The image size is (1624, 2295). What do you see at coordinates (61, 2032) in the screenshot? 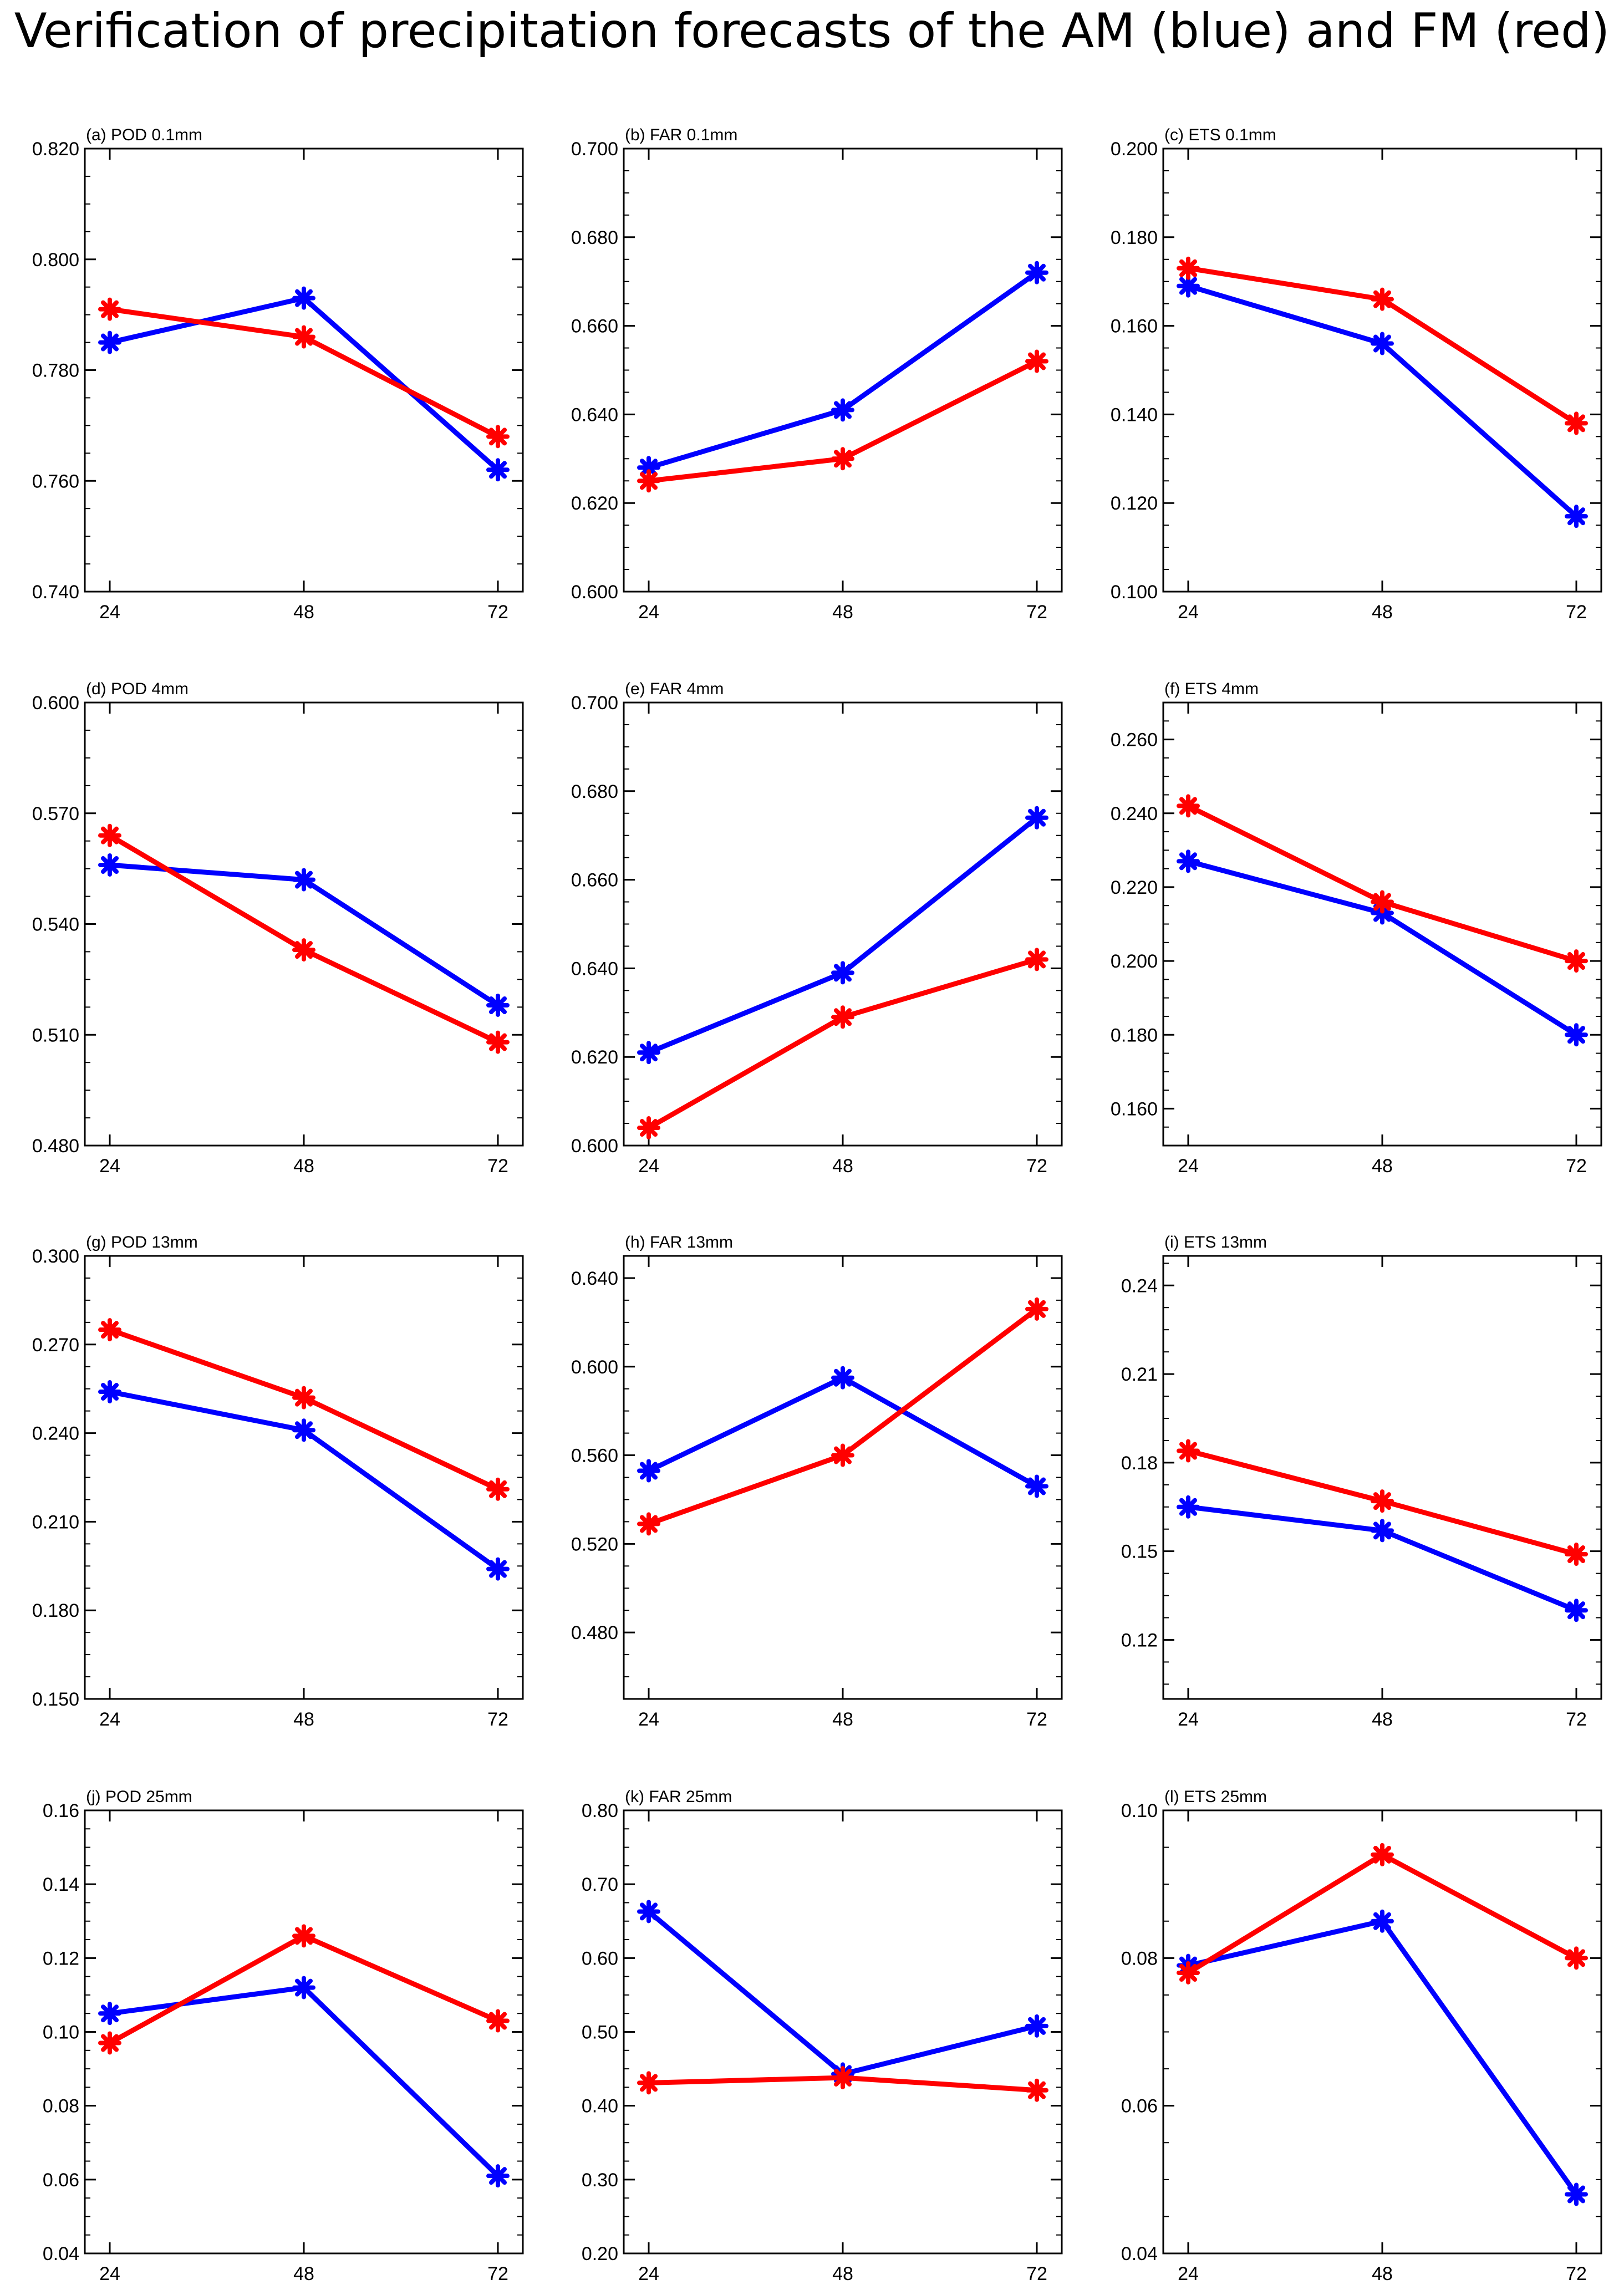
I see `y-tick-label: 0.10` at bounding box center [61, 2032].